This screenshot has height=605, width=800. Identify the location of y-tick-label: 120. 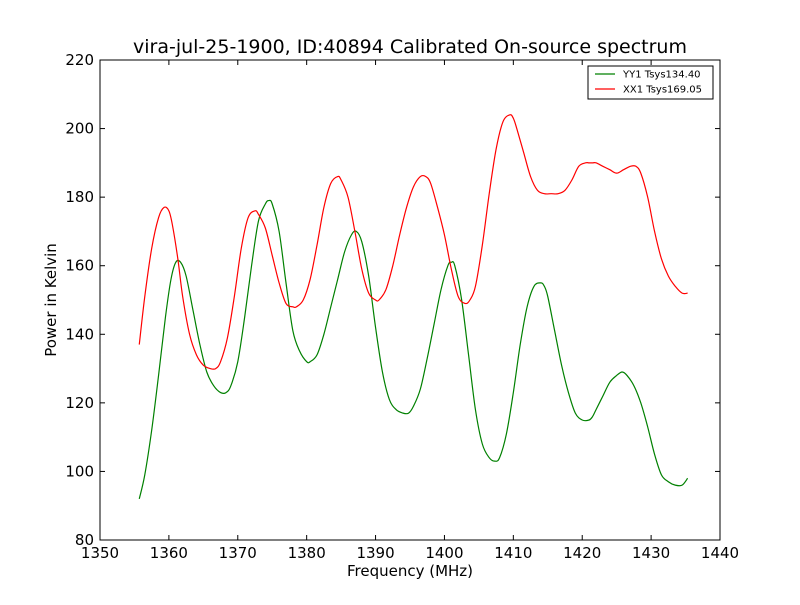
(79, 403).